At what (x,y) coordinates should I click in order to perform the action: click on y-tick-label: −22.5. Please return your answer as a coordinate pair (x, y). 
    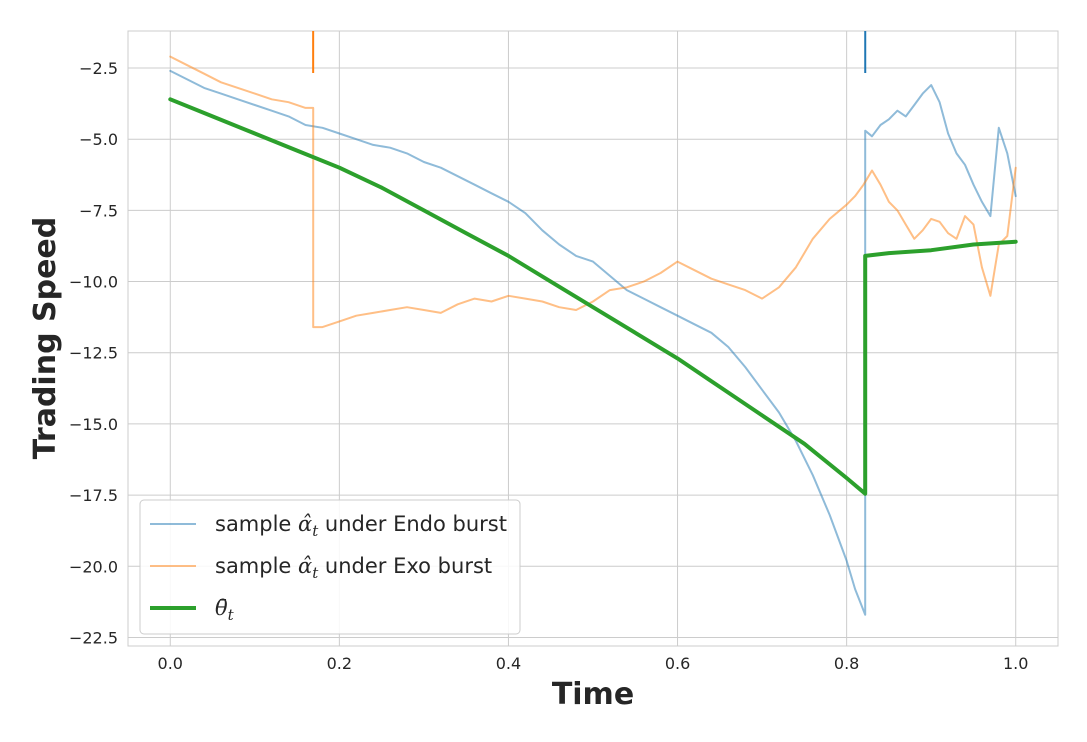
    Looking at the image, I should click on (93, 637).